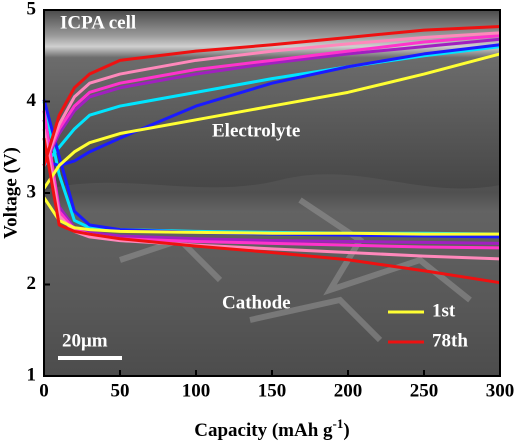  I want to click on x-label-suffix: ), so click(346, 430).